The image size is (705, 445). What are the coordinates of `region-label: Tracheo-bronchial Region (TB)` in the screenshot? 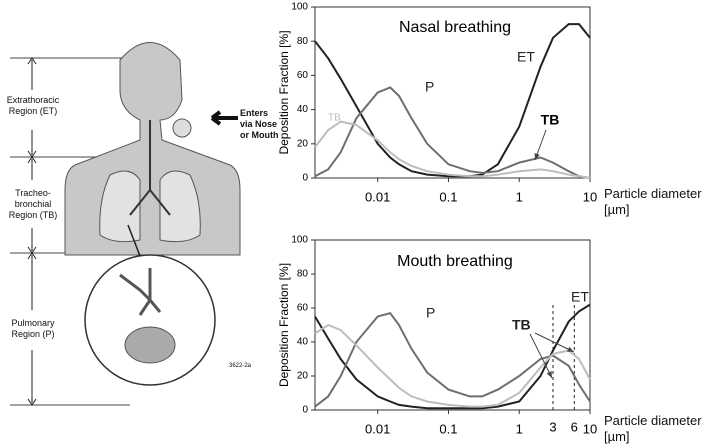 It's located at (33, 204).